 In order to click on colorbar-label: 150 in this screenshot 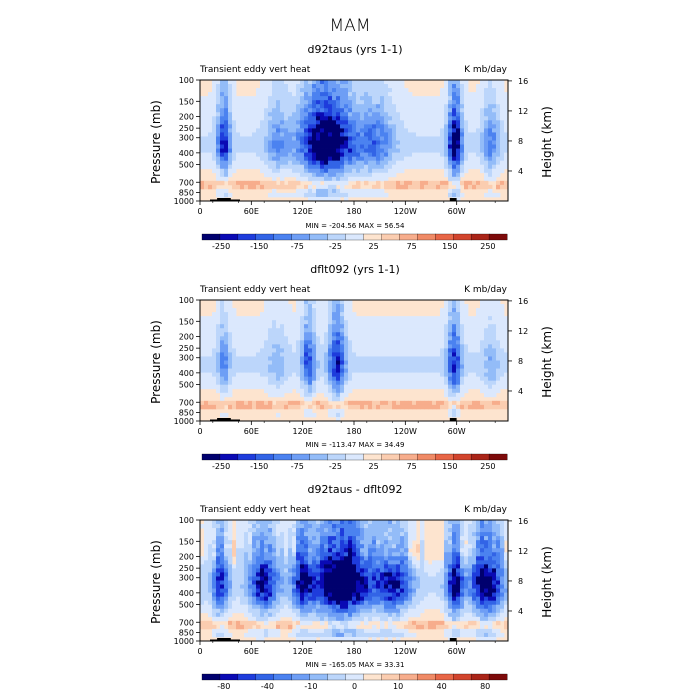, I will do `click(449, 466)`.